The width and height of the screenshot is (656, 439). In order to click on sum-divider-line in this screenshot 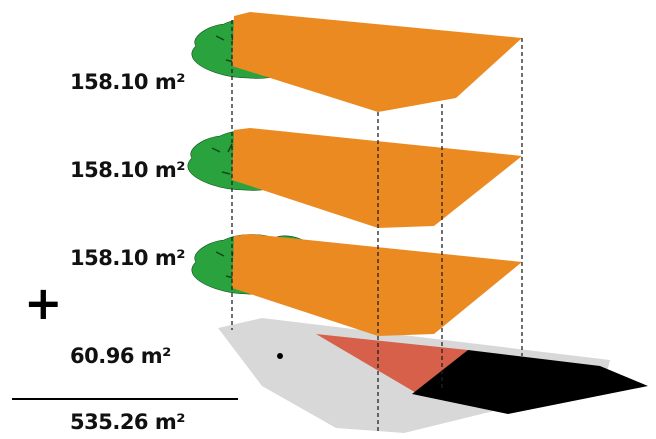, I will do `click(125, 399)`.